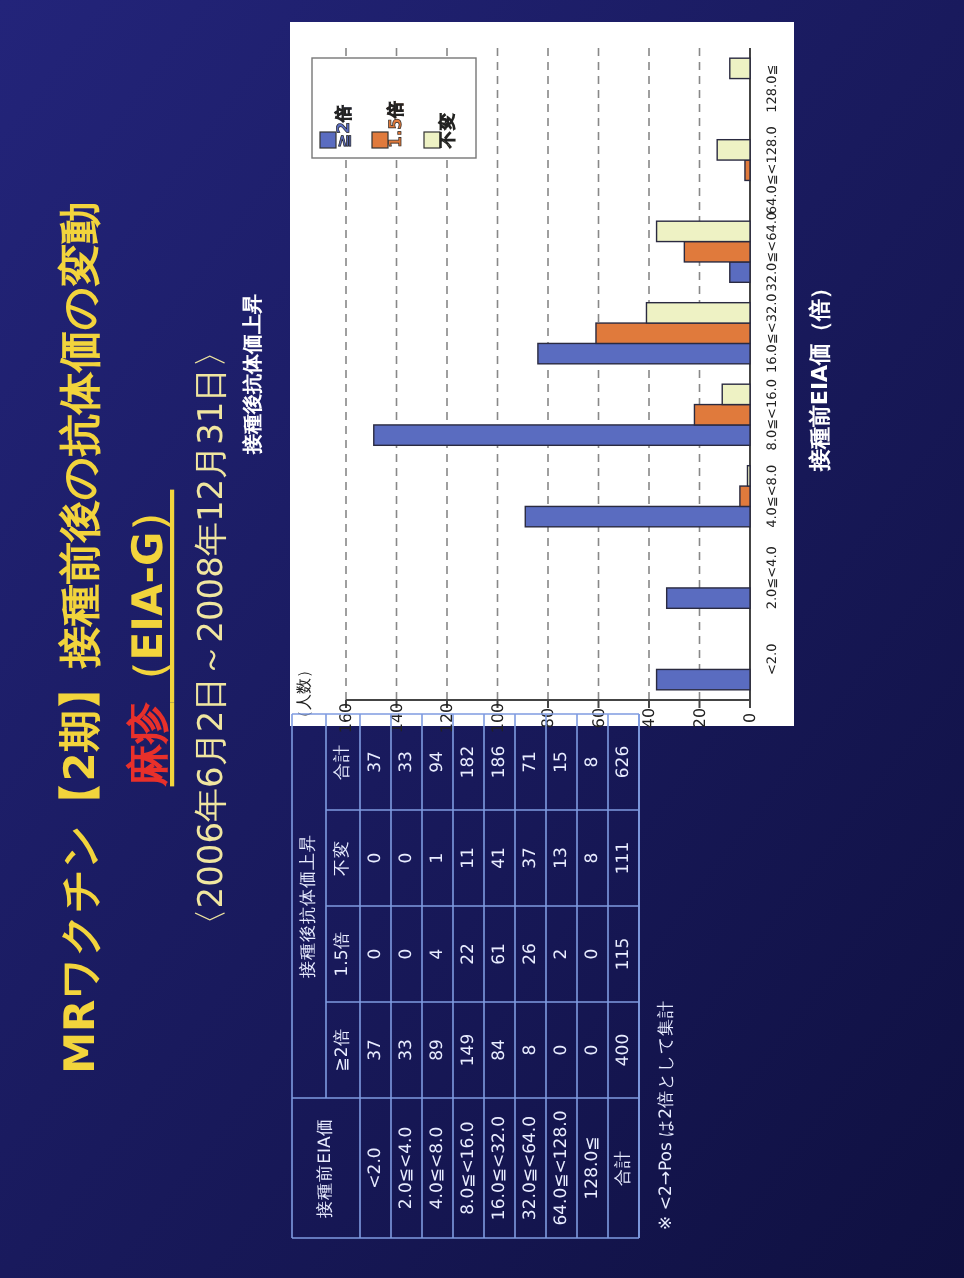 Image resolution: width=964 pixels, height=1278 pixels. I want to click on text: 麻疹（EIA-G）, so click(148, 639).